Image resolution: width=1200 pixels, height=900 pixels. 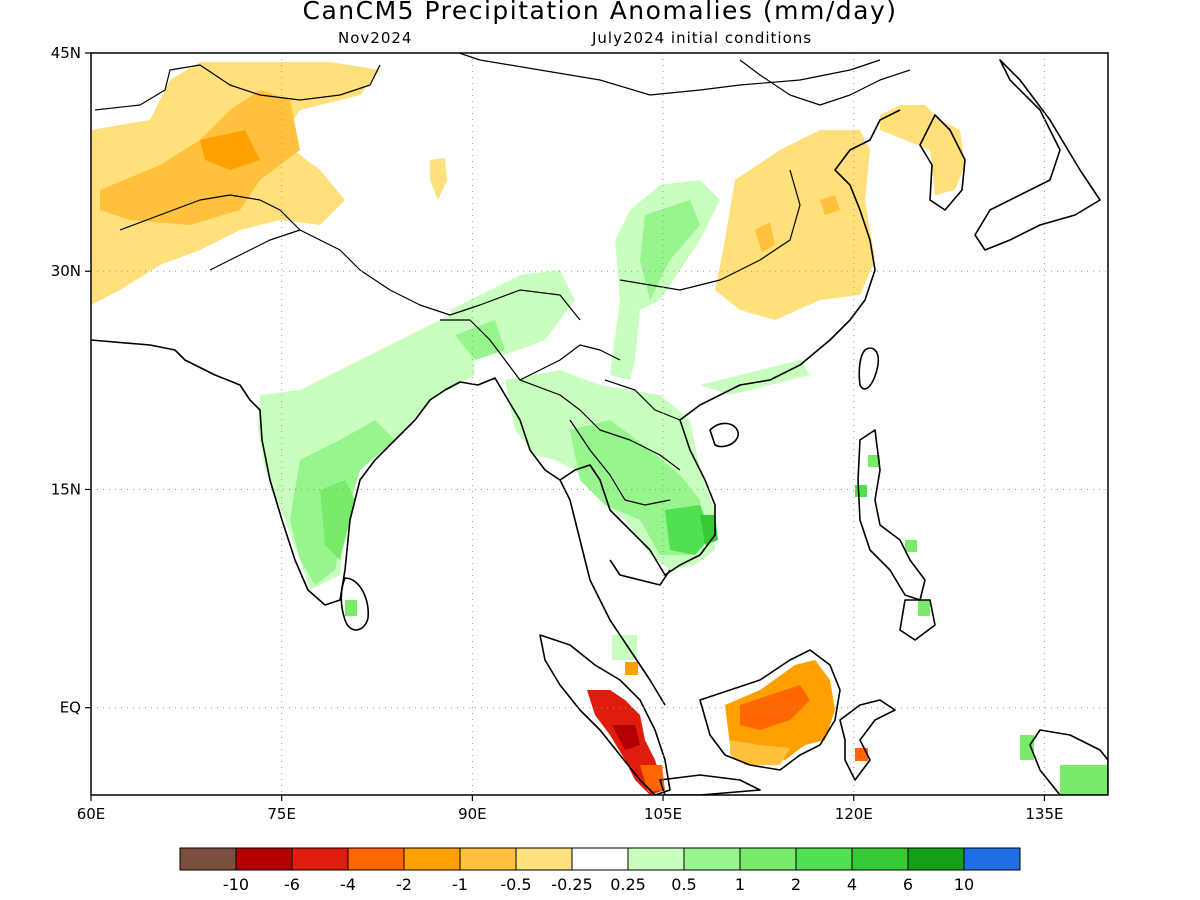 I want to click on colorbar-label: 0.25, so click(x=628, y=884).